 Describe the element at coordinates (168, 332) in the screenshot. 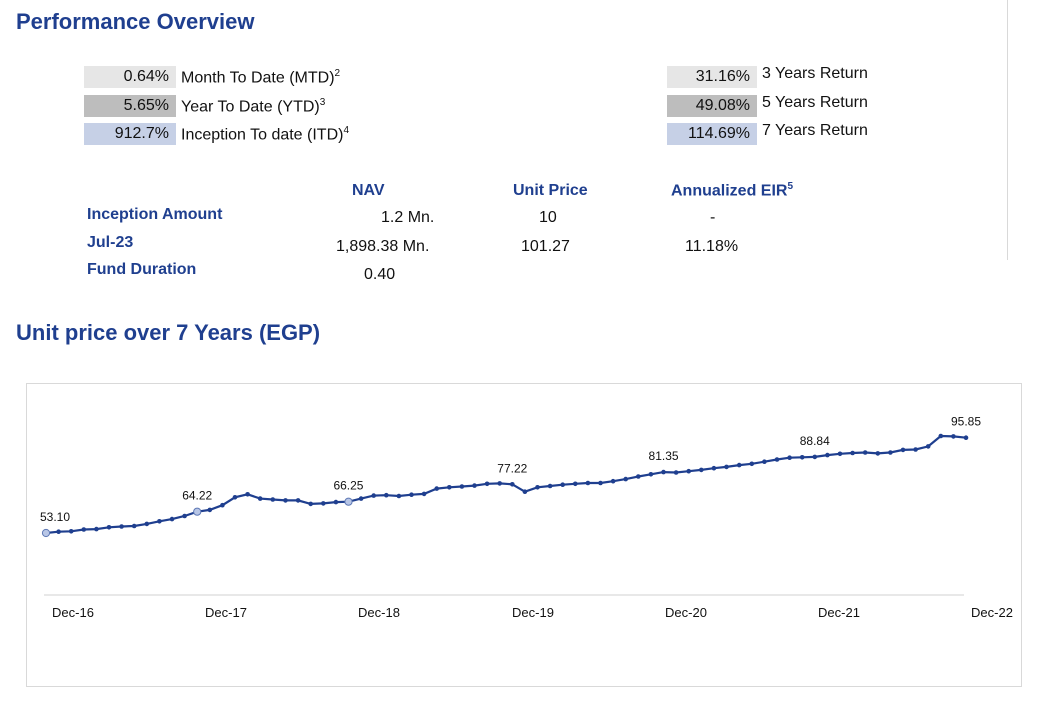

I see `unit-price-title: Unit price over 7 Years (EGP)` at that location.